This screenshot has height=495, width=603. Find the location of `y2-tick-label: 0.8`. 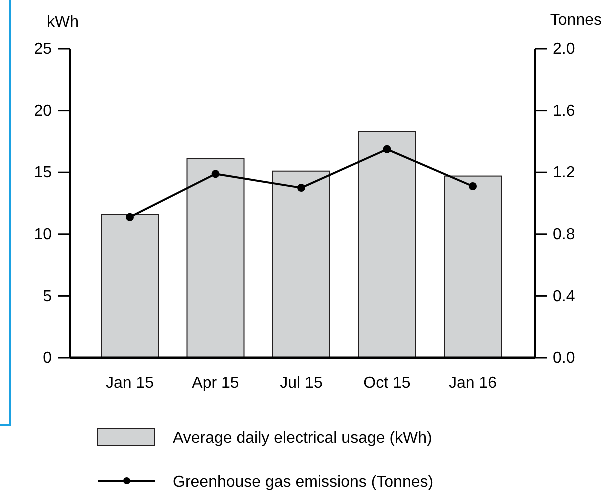

y2-tick-label: 0.8 is located at coordinates (564, 235).